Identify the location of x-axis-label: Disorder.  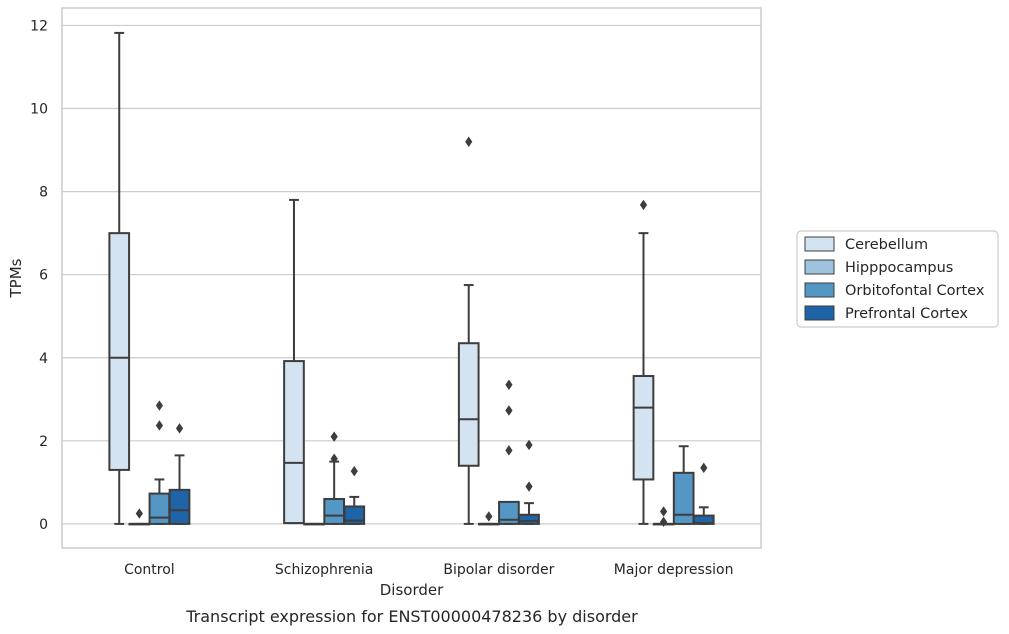
(412, 590).